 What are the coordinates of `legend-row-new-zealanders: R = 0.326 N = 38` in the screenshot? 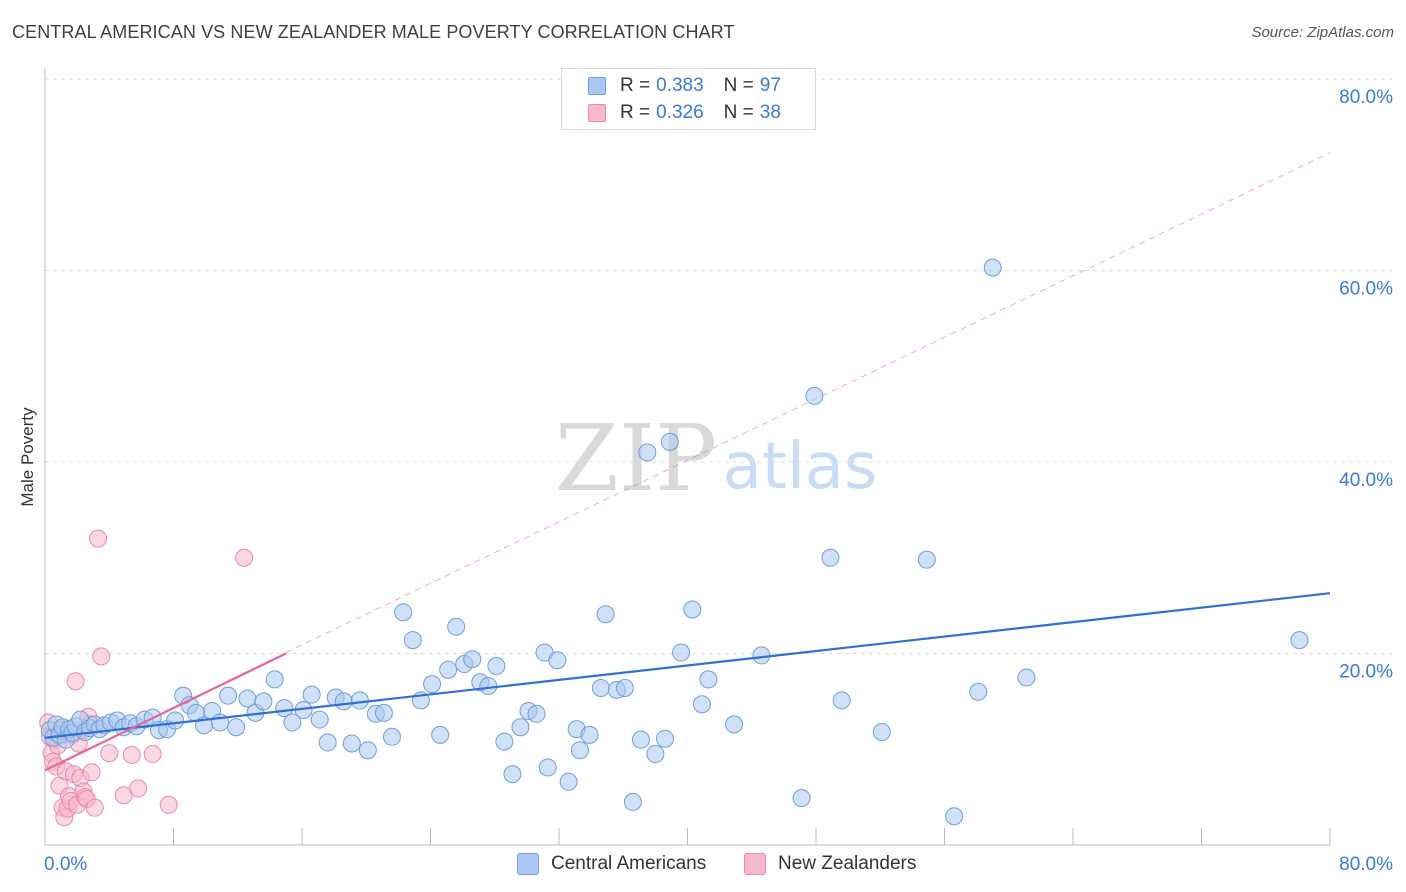 It's located at (684, 113).